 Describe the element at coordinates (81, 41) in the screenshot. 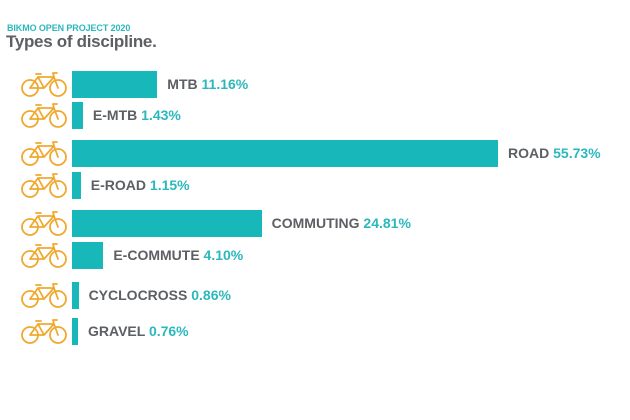

I see `chart-title: Types of discipline.` at that location.